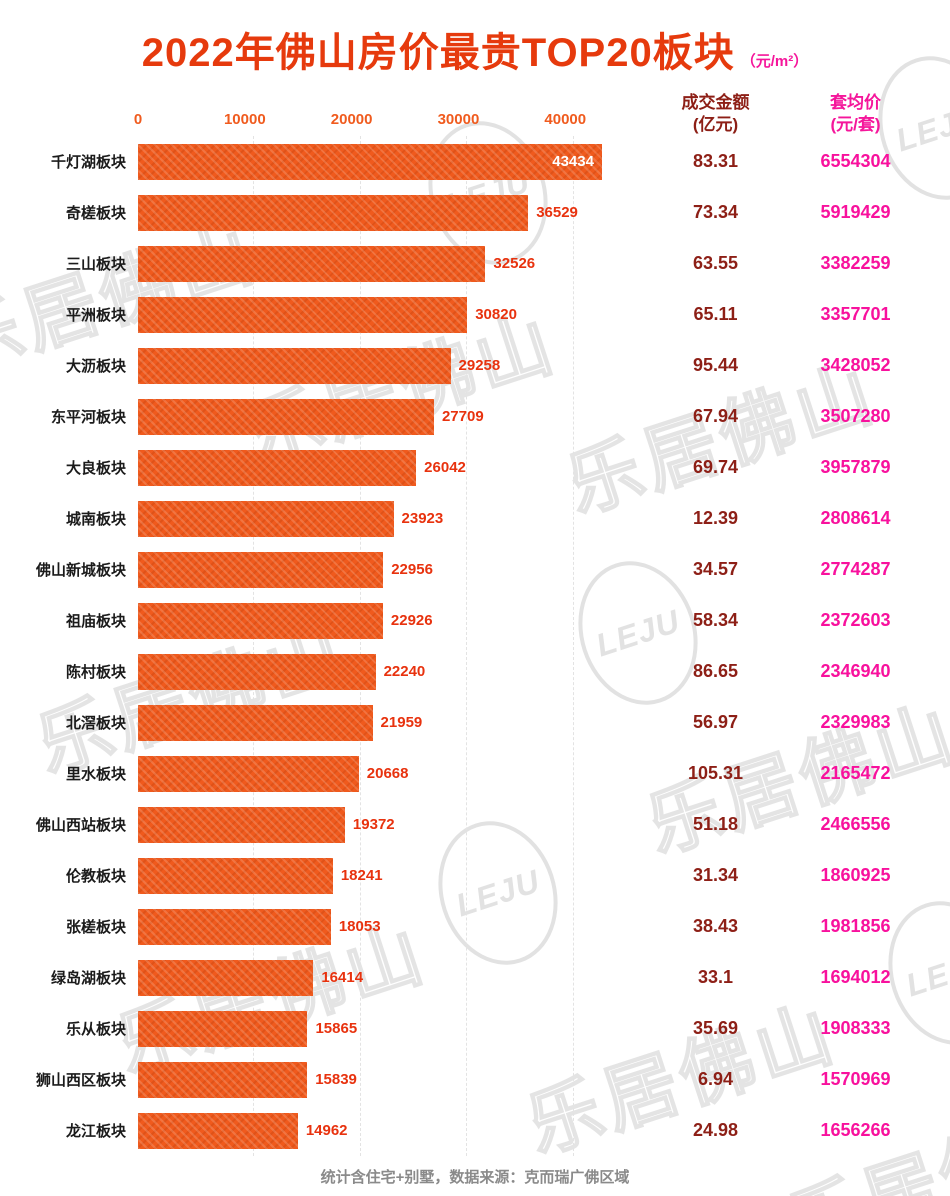 The width and height of the screenshot is (950, 1196). Describe the element at coordinates (95, 468) in the screenshot. I see `category-label: 大良板块` at that location.